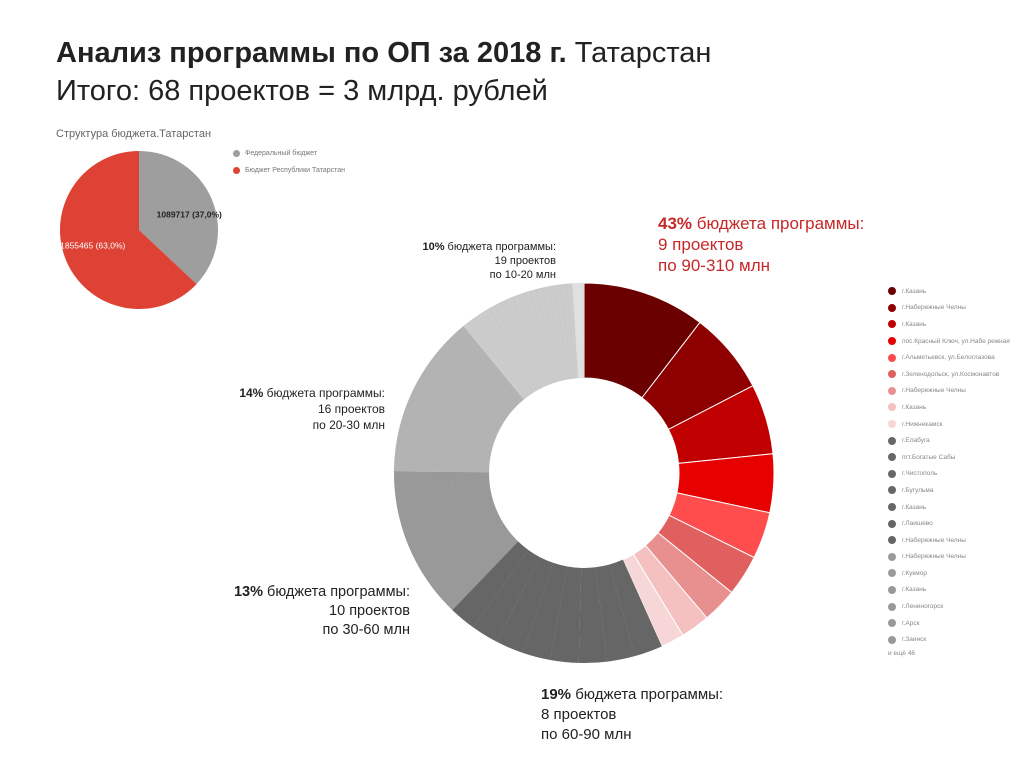 This screenshot has height=764, width=1024. I want to click on legend-item: г.Зеленодольск, ул.Космонавтов, so click(949, 374).